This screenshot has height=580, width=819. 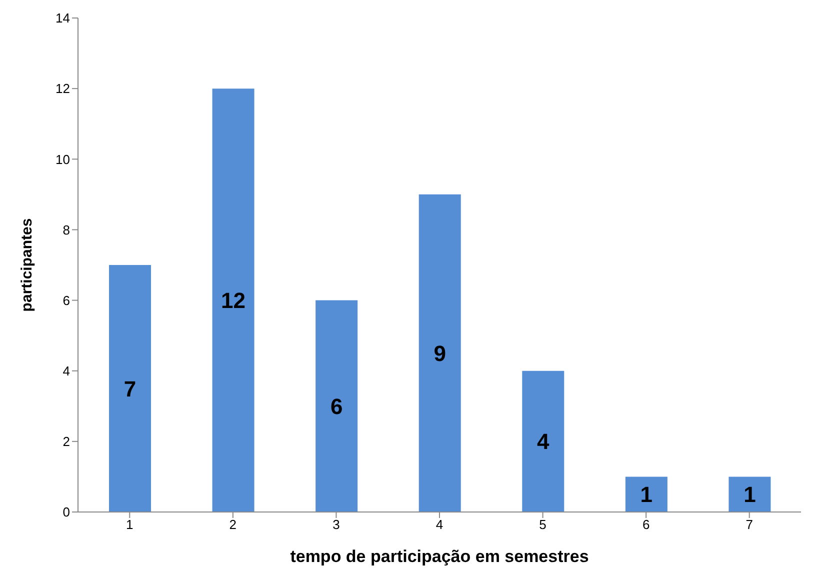 What do you see at coordinates (130, 524) in the screenshot?
I see `x-tick-label: 1` at bounding box center [130, 524].